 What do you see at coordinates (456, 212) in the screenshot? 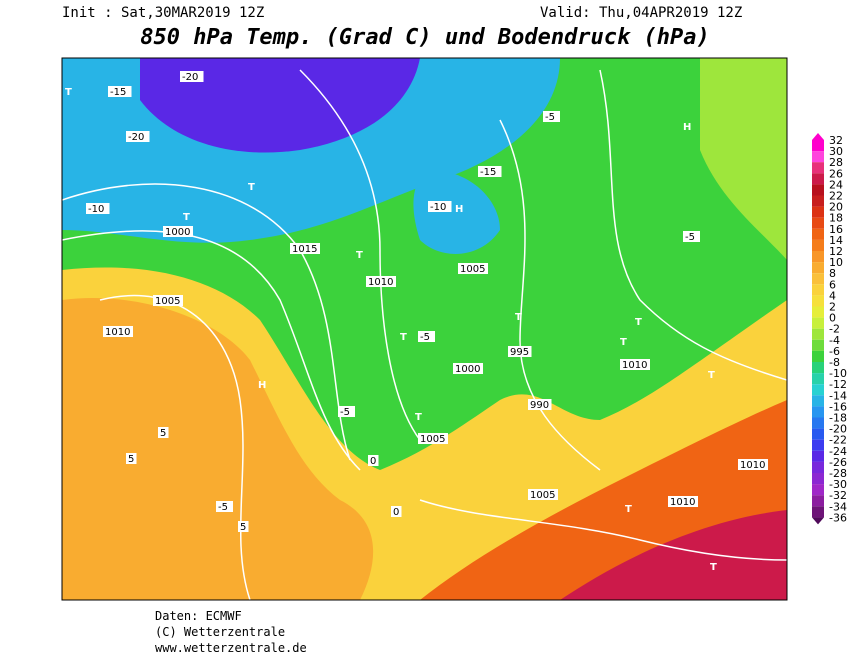
I see `cold-region` at bounding box center [456, 212].